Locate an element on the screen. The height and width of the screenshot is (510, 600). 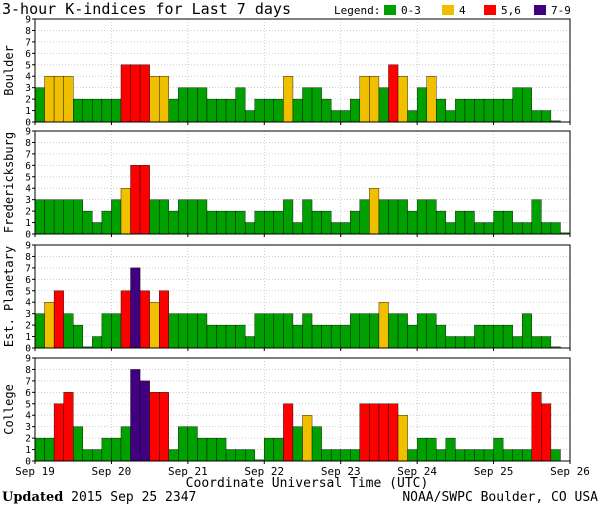
station-label: Est. Planetary is located at coordinates (9, 296).